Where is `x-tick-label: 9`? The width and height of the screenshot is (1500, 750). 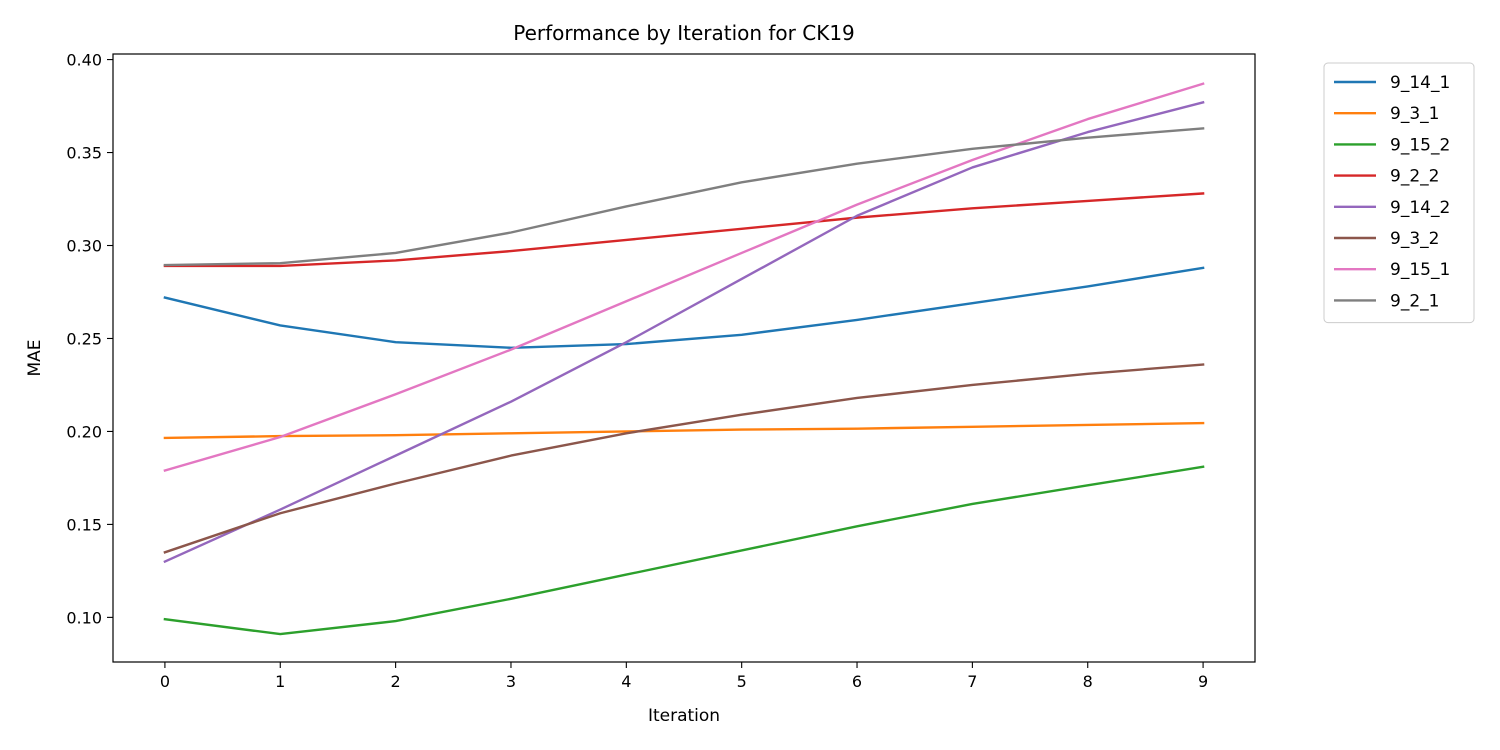 x-tick-label: 9 is located at coordinates (1203, 681).